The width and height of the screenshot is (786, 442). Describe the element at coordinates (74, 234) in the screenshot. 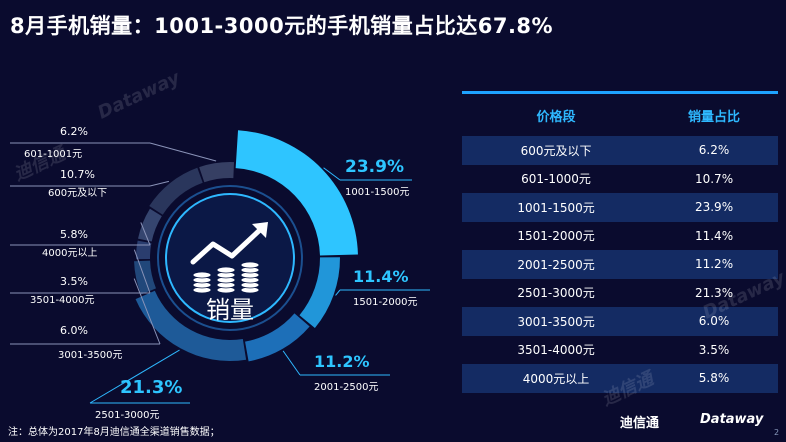

I see `slice-value-label: 5.8%` at that location.